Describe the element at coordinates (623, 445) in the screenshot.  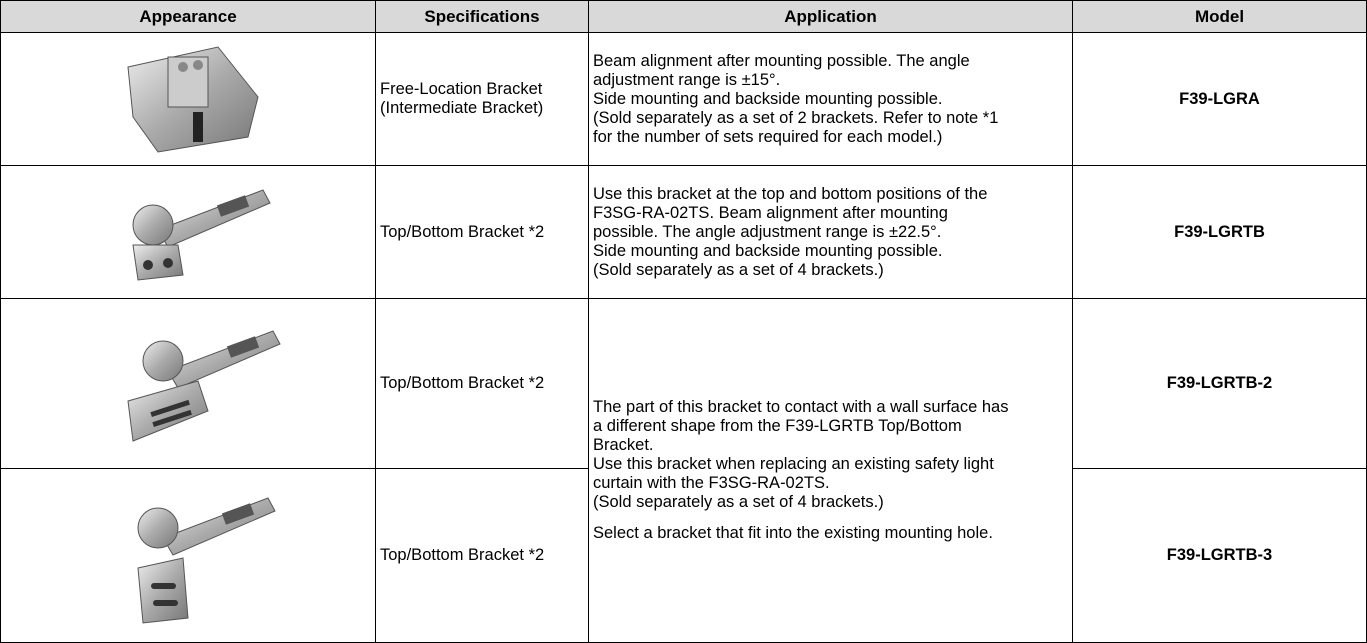
I see `application-line: Bracket.` at that location.